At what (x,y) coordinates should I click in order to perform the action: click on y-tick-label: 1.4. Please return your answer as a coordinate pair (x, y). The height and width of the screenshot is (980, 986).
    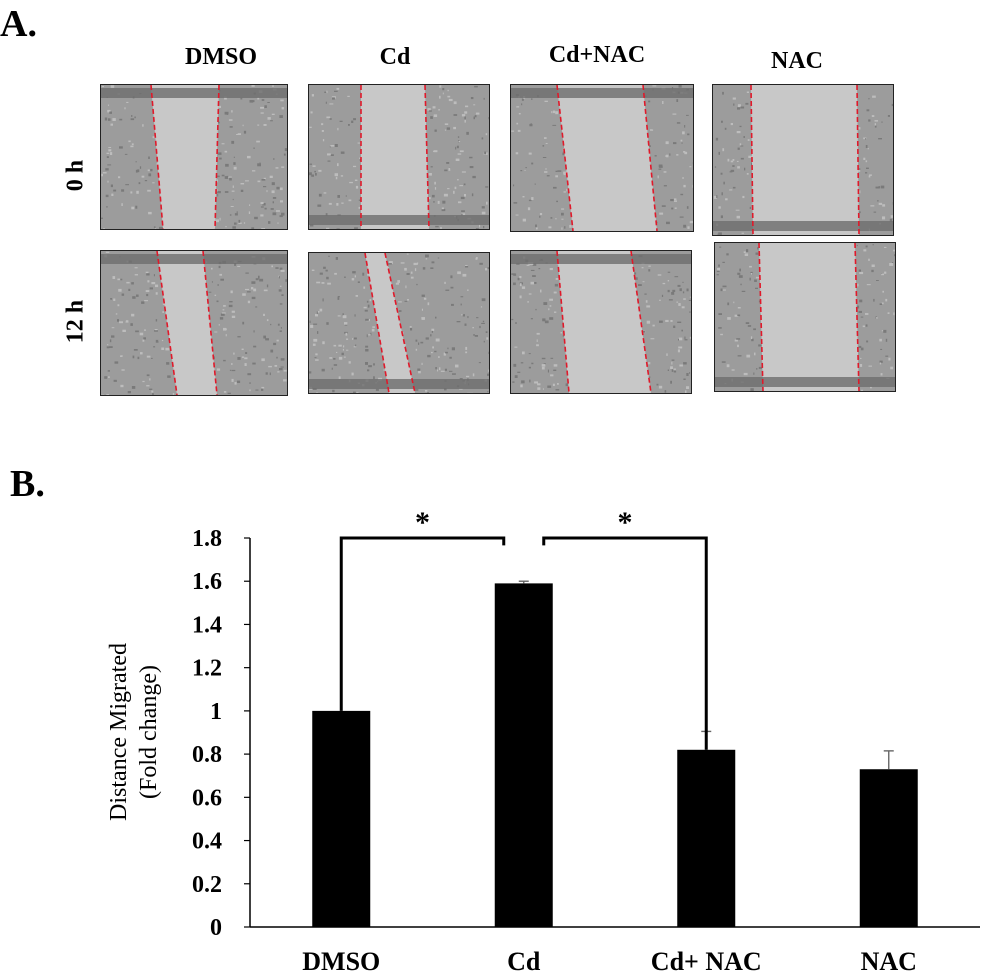
    Looking at the image, I should click on (207, 625).